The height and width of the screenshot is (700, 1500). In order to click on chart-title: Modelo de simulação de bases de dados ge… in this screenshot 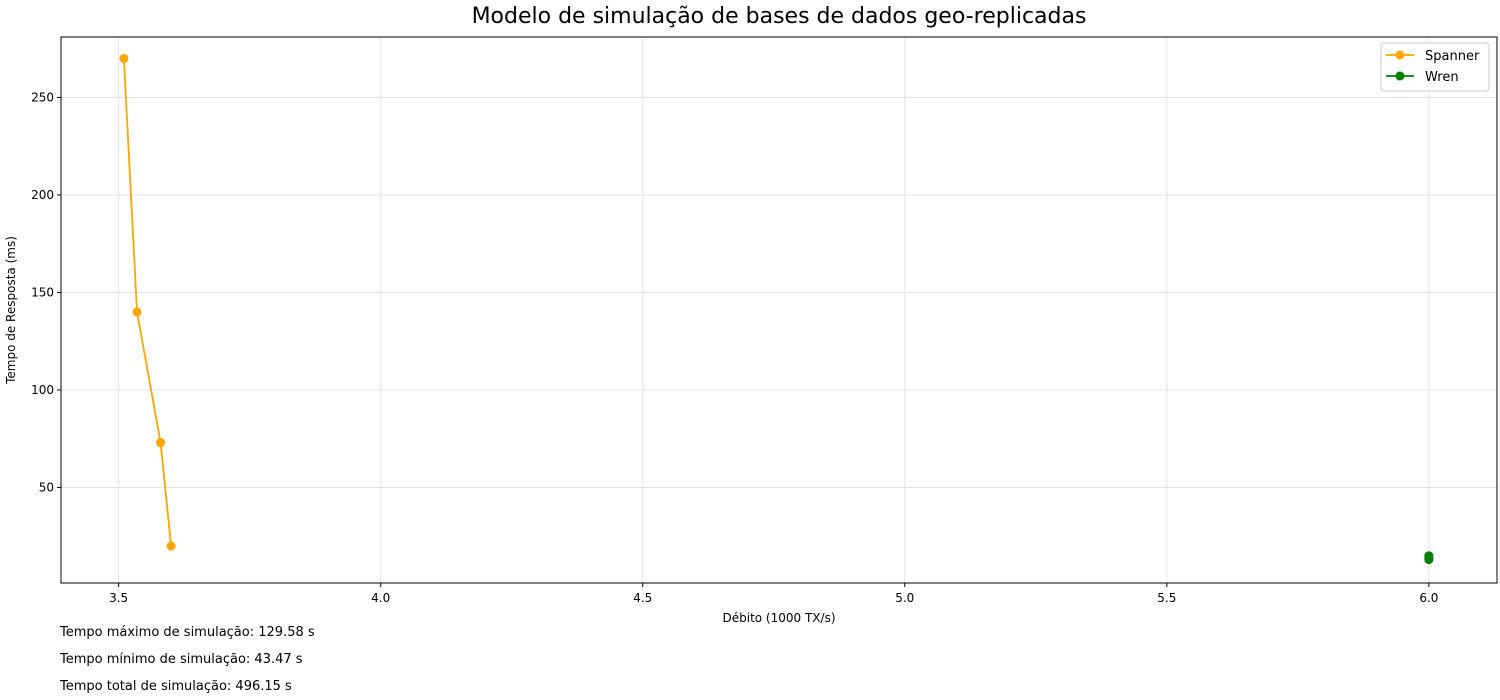, I will do `click(779, 16)`.